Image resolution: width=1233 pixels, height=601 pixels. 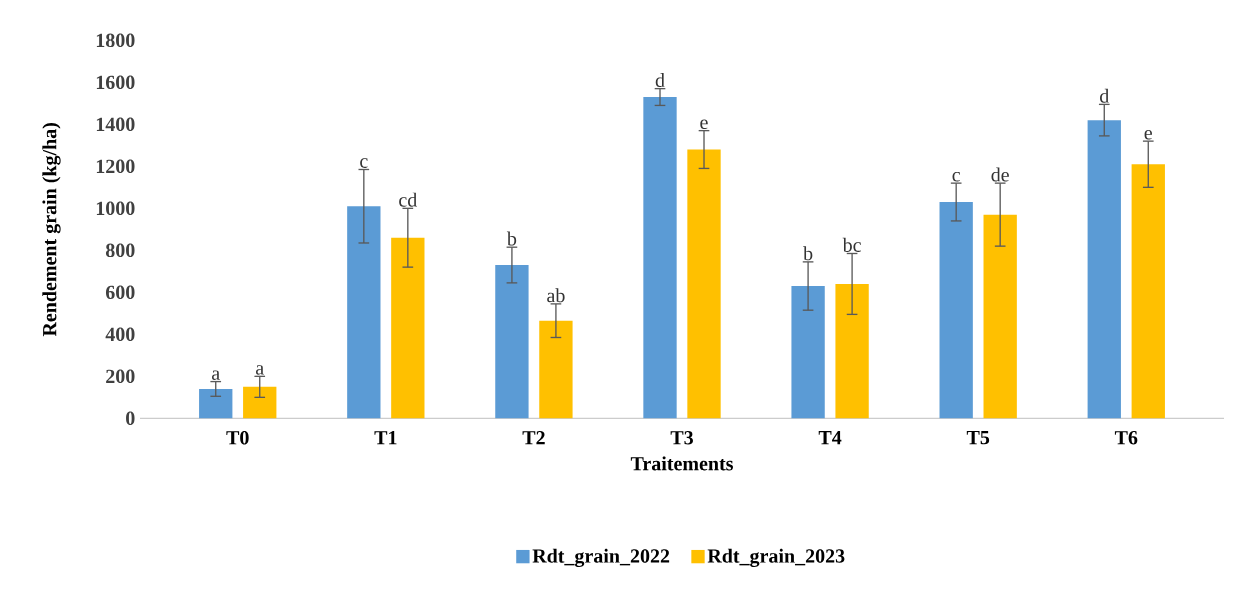 What do you see at coordinates (115, 82) in the screenshot?
I see `y-tick-label: 1600` at bounding box center [115, 82].